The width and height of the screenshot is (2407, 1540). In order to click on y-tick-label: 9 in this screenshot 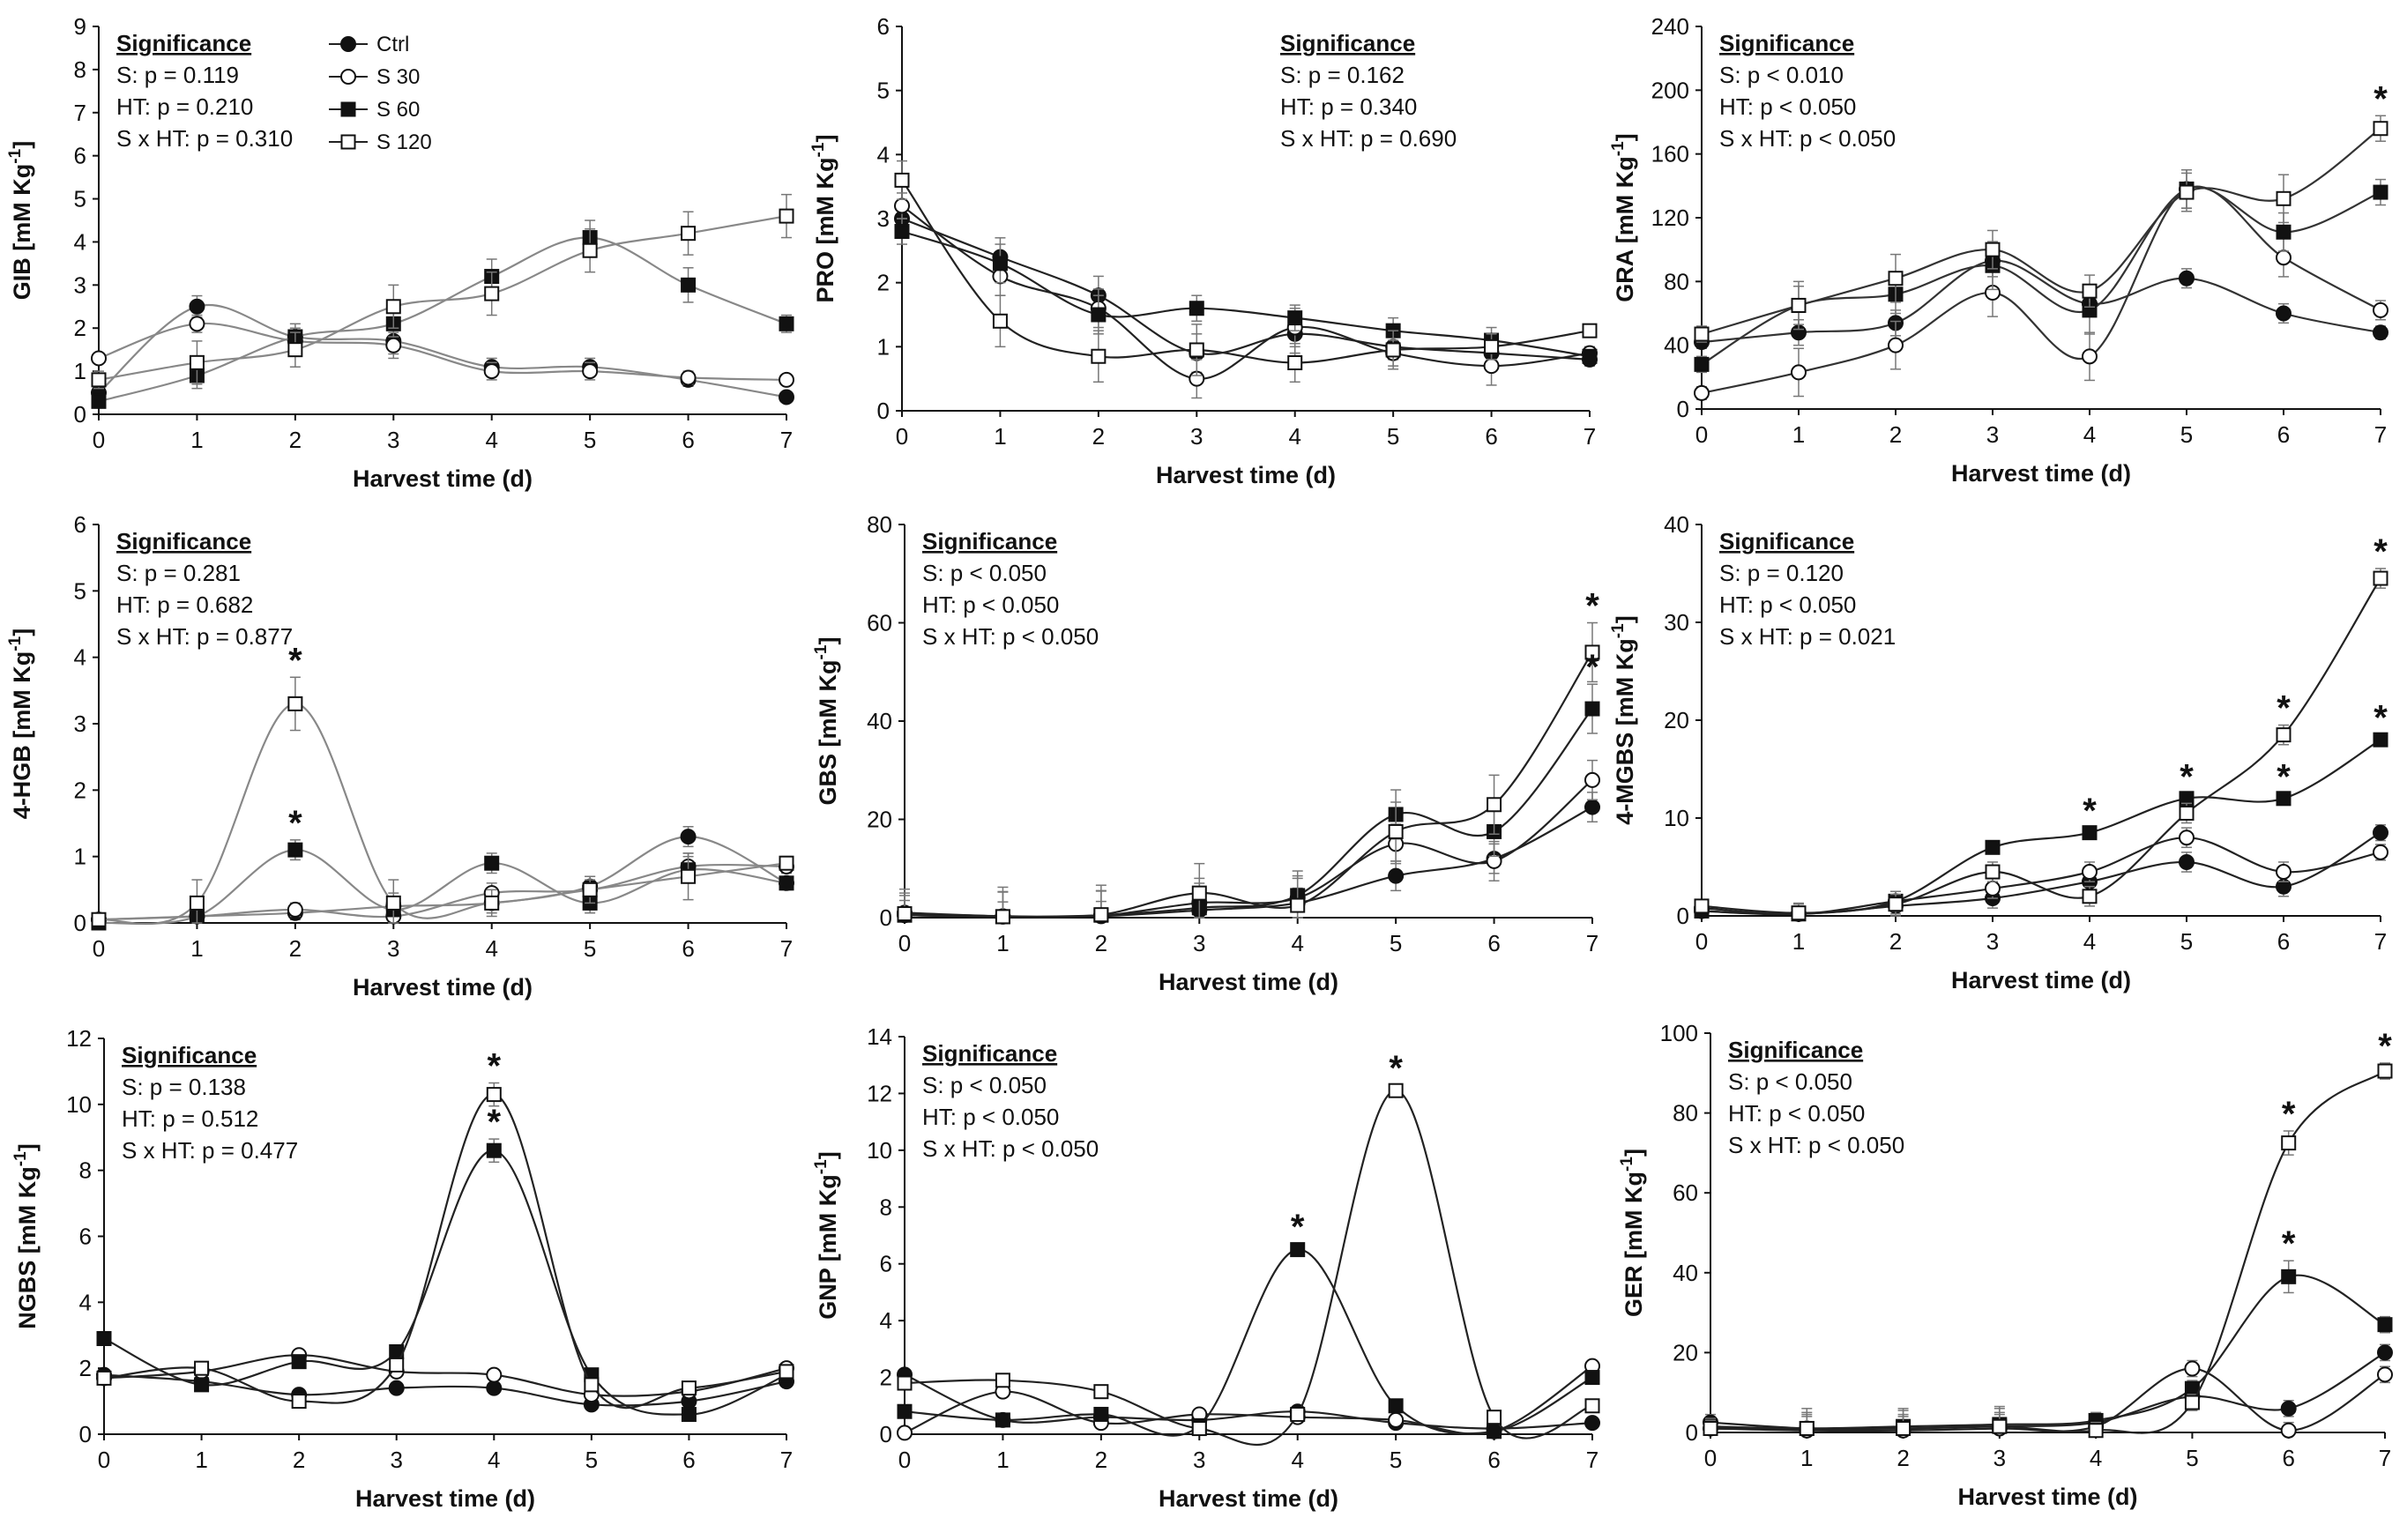, I will do `click(80, 26)`.